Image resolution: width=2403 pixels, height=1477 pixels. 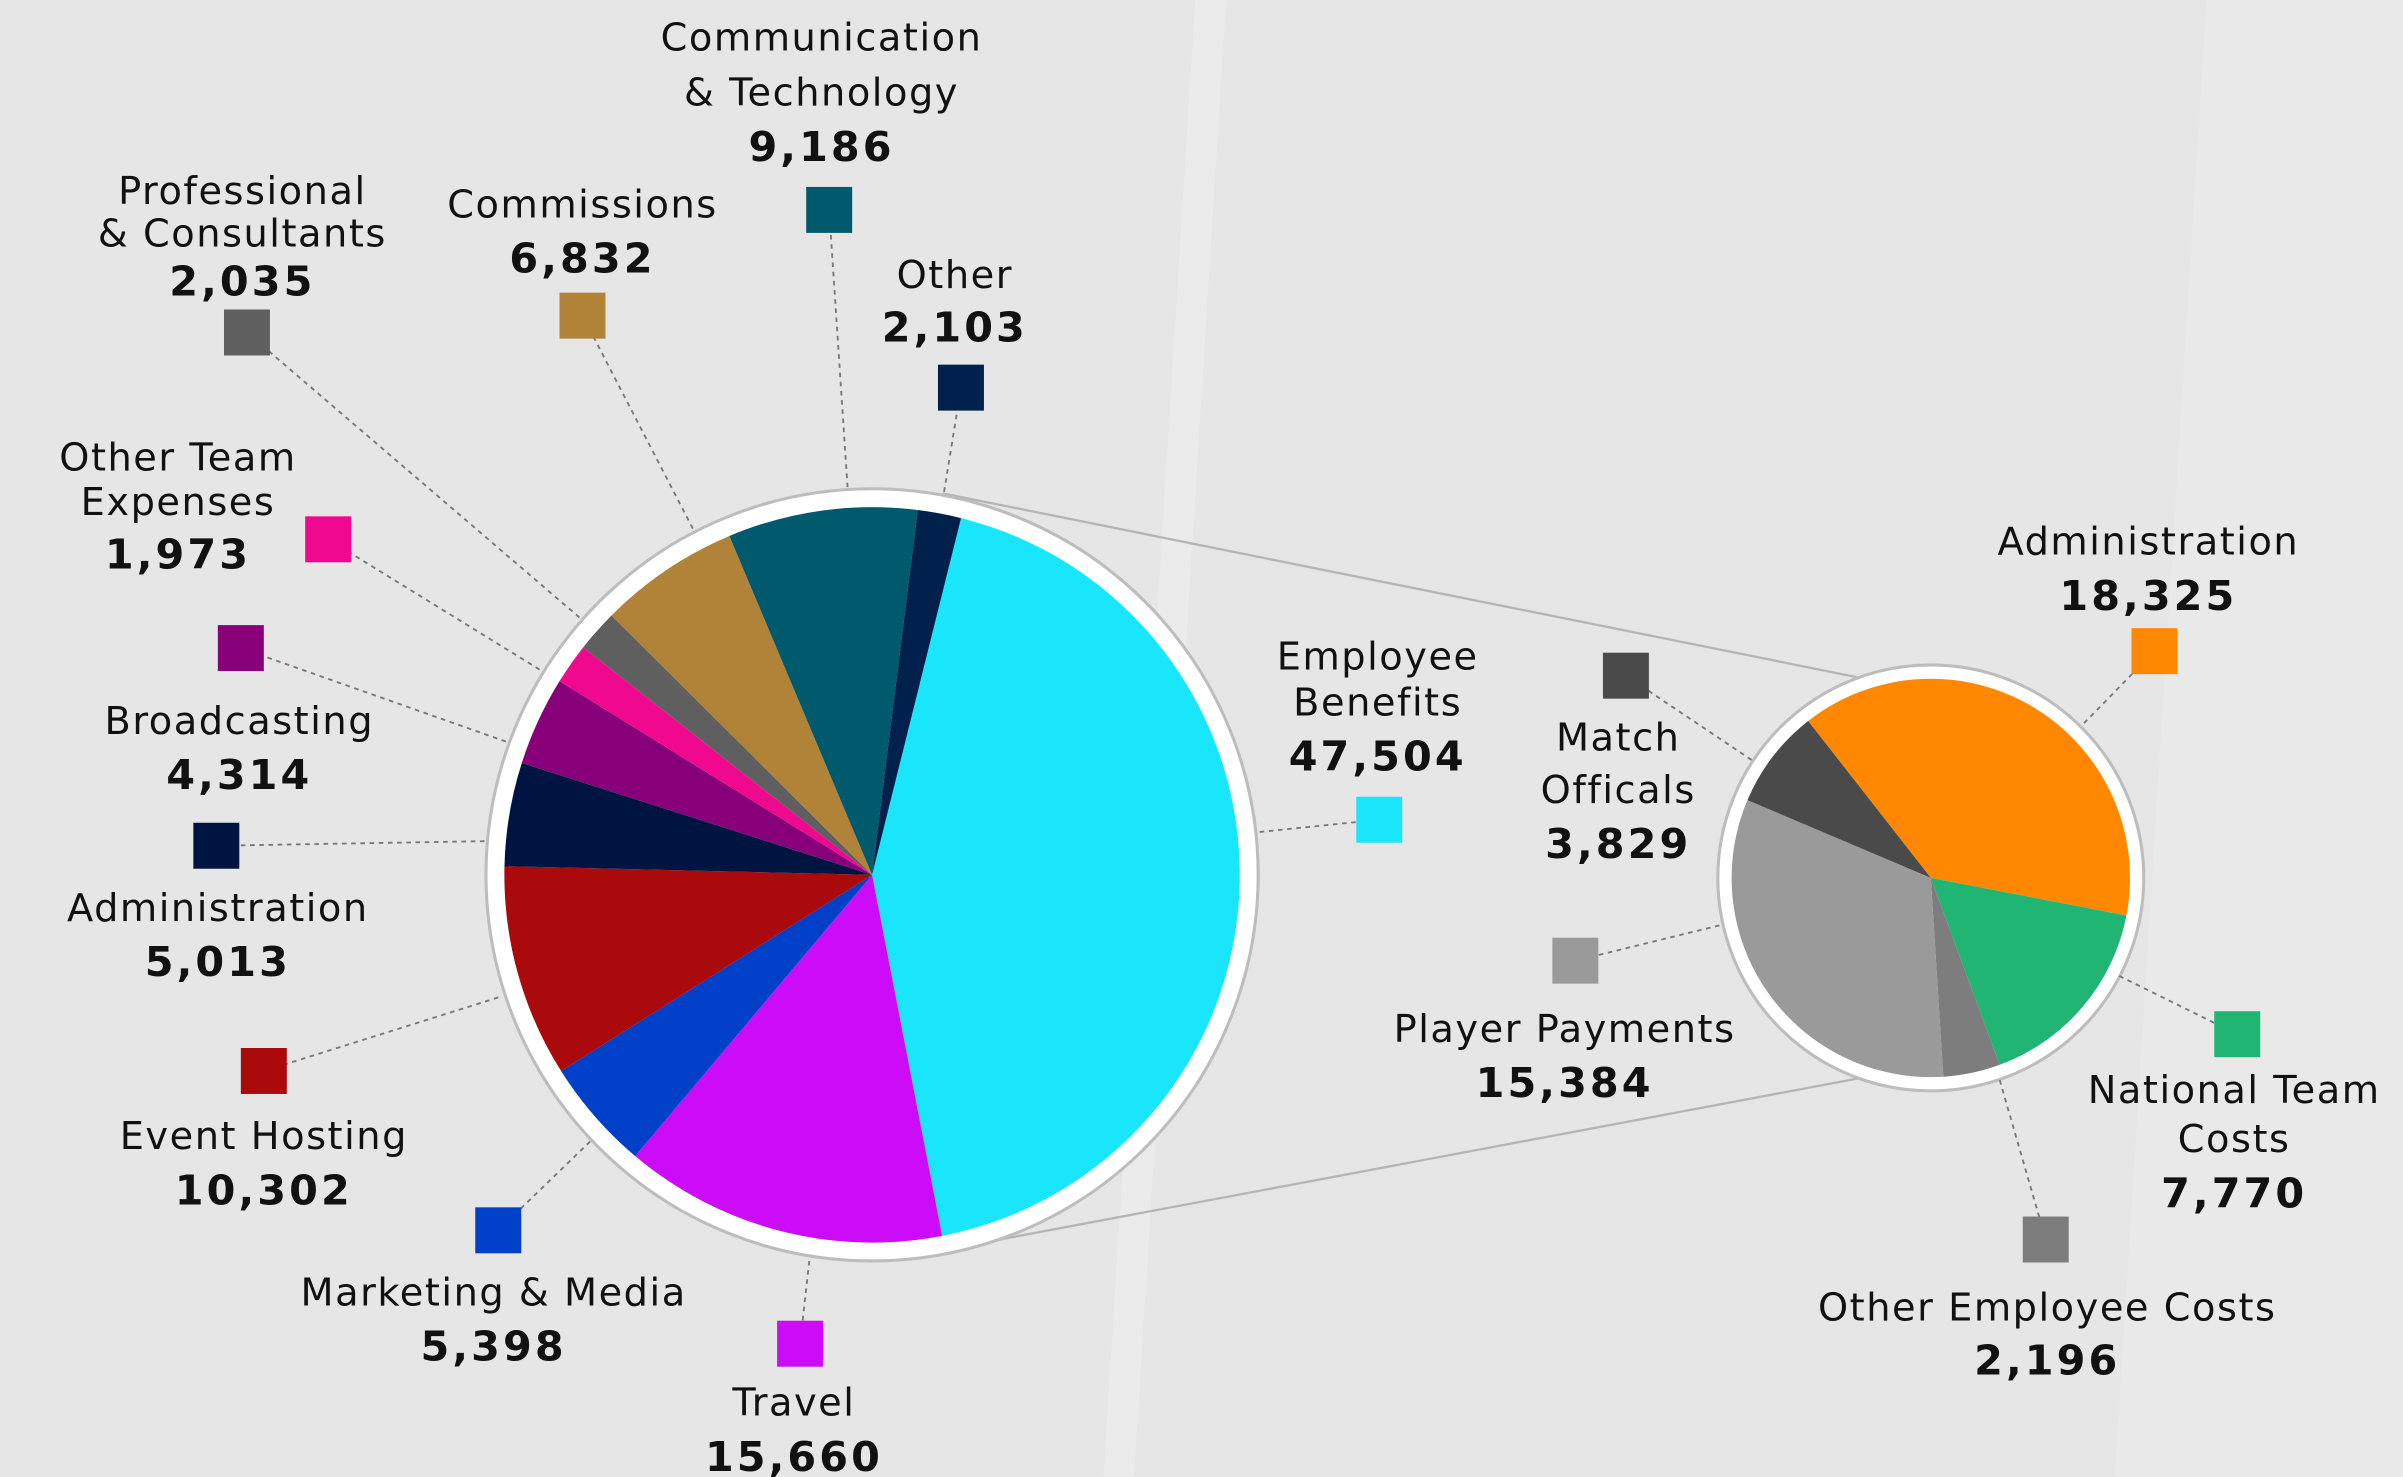 I want to click on value-label: 3,829, so click(x=1618, y=844).